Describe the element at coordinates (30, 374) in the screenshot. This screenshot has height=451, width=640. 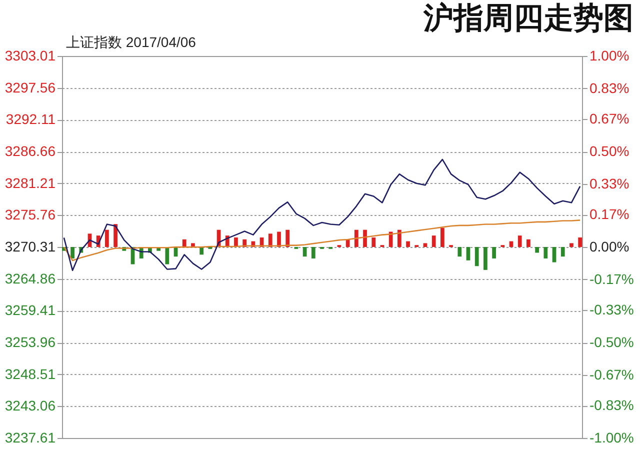
I see `y-tick-label: 3248.51` at that location.